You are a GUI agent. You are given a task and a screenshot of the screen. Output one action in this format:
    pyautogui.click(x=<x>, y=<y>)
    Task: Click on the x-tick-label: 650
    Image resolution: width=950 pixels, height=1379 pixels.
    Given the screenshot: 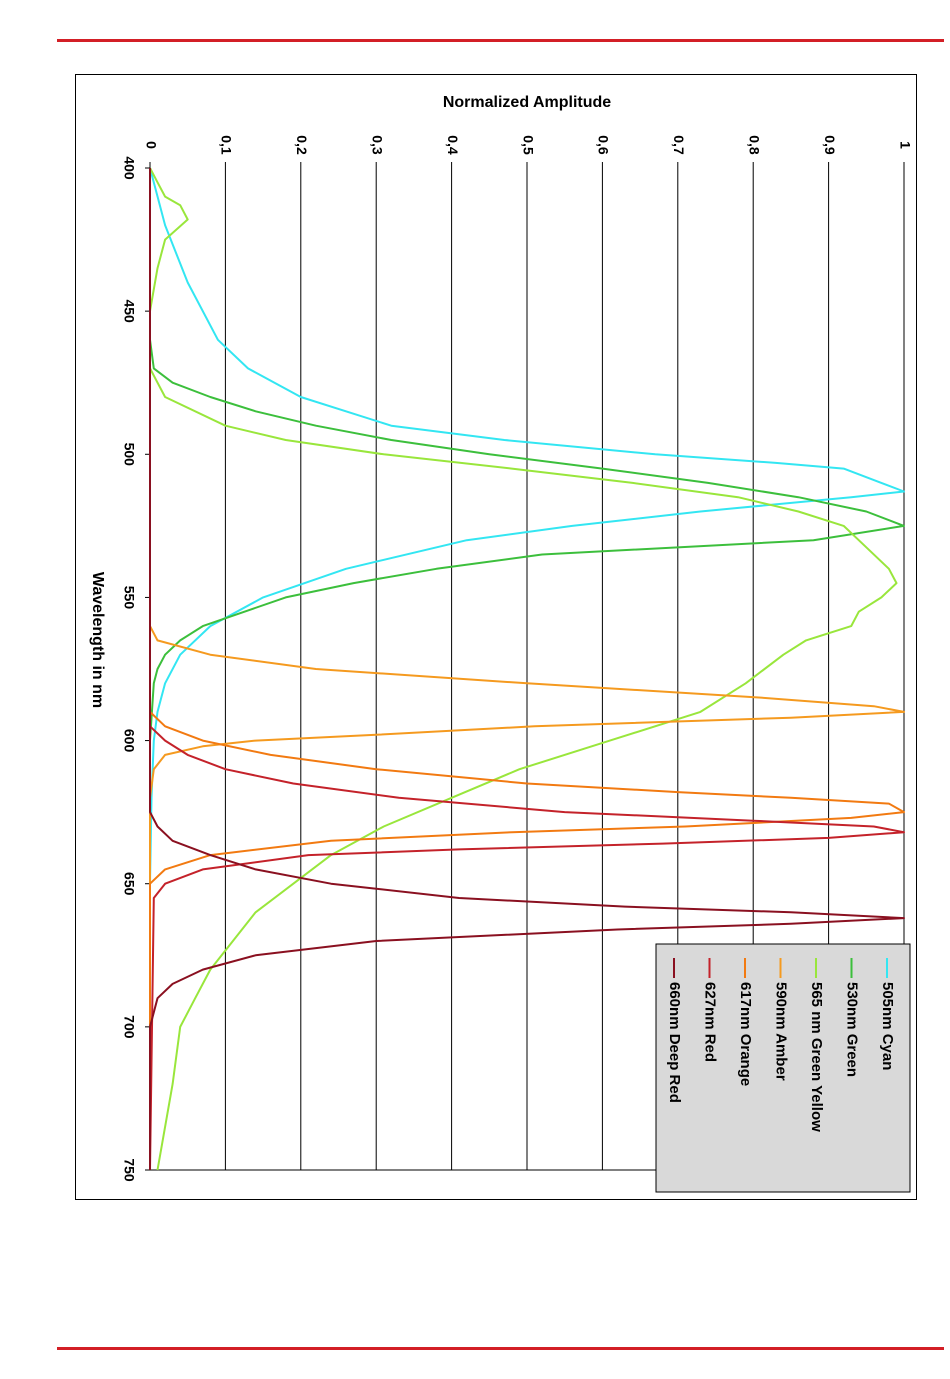 What is the action you would take?
    pyautogui.click(x=129, y=884)
    